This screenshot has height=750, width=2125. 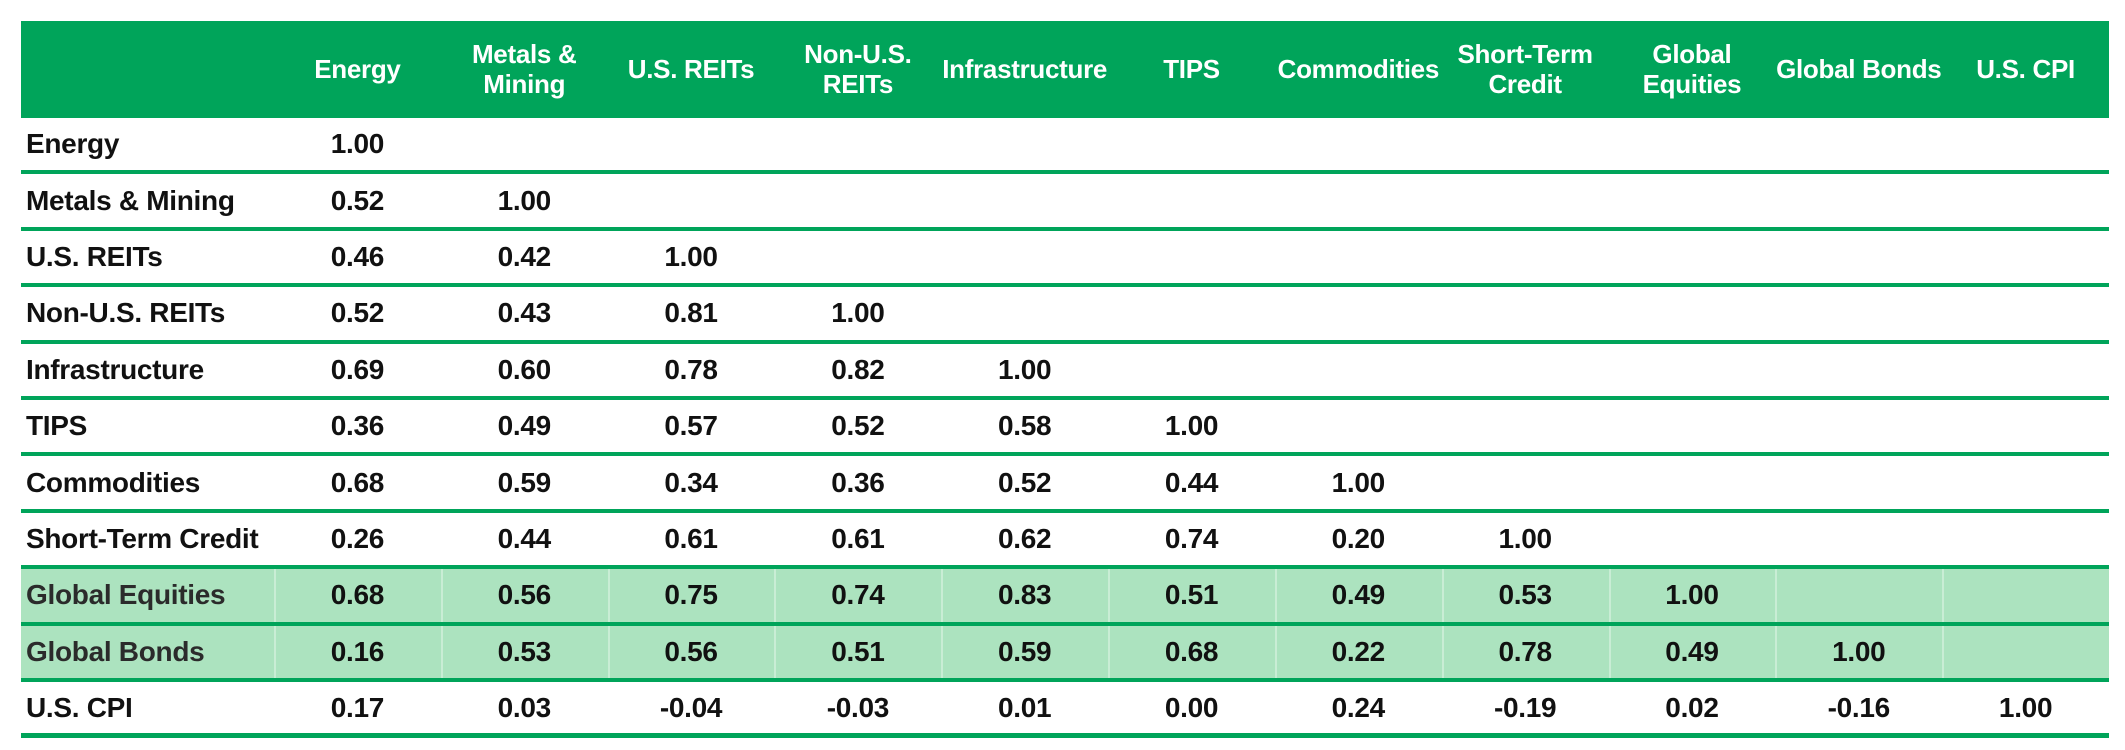 I want to click on correlation-cell: 0.61, so click(x=691, y=538).